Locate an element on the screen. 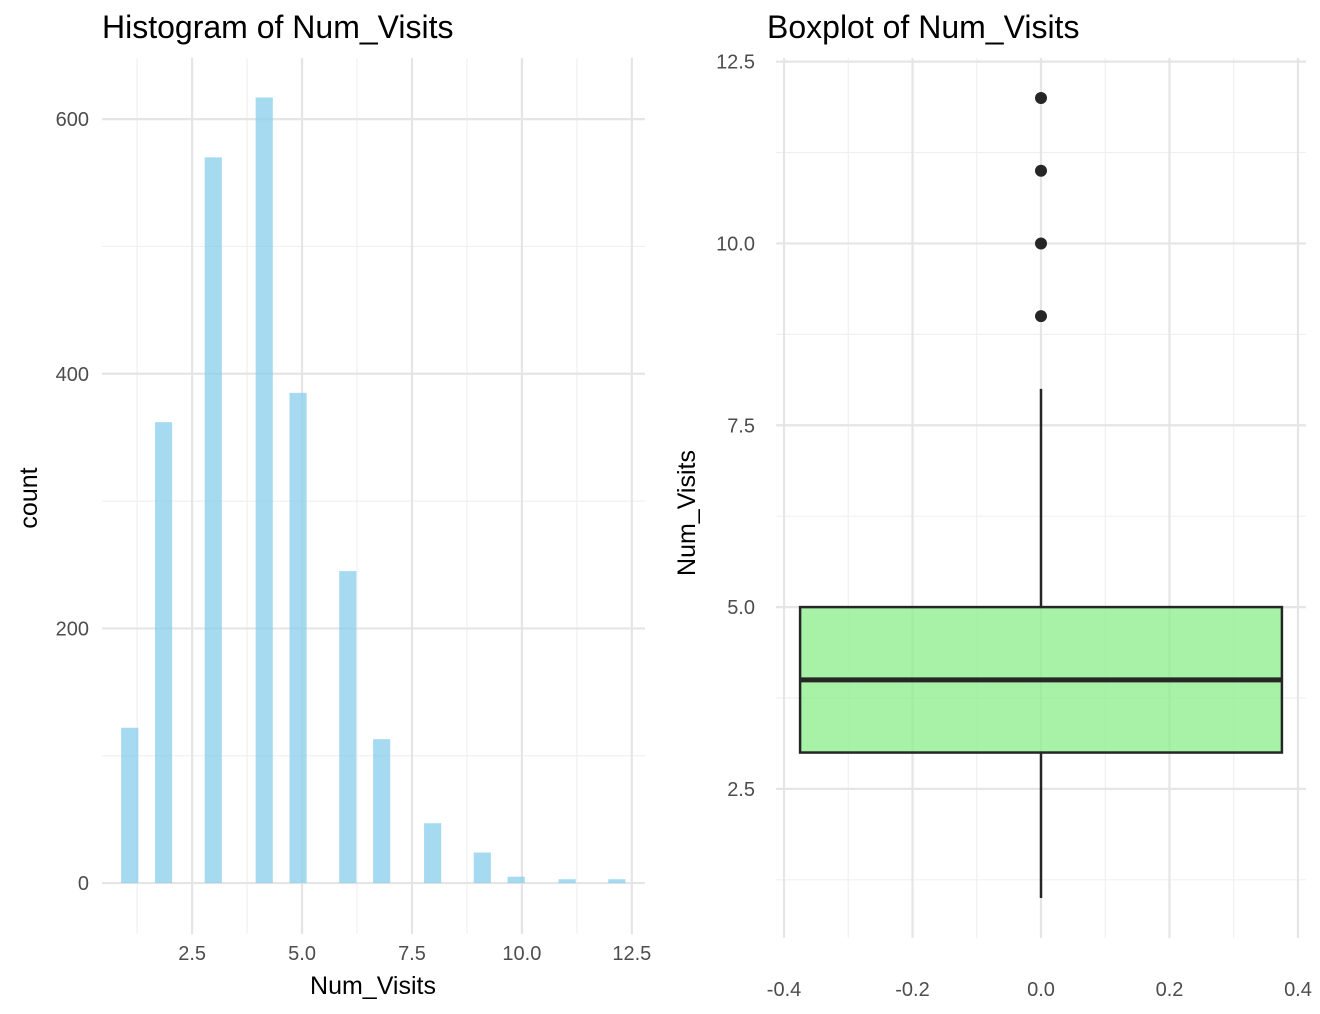 Image resolution: width=1320 pixels, height=1014 pixels. histogram-y-axis-title: count is located at coordinates (29, 497).